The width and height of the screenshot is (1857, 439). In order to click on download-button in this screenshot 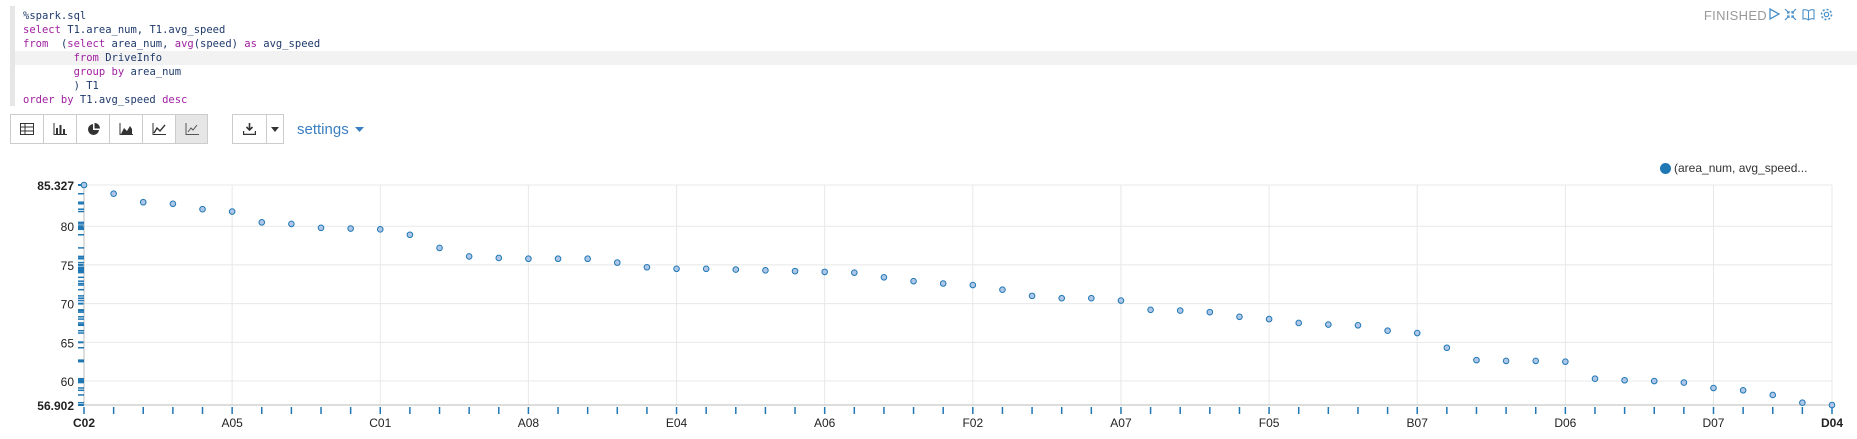, I will do `click(249, 129)`.